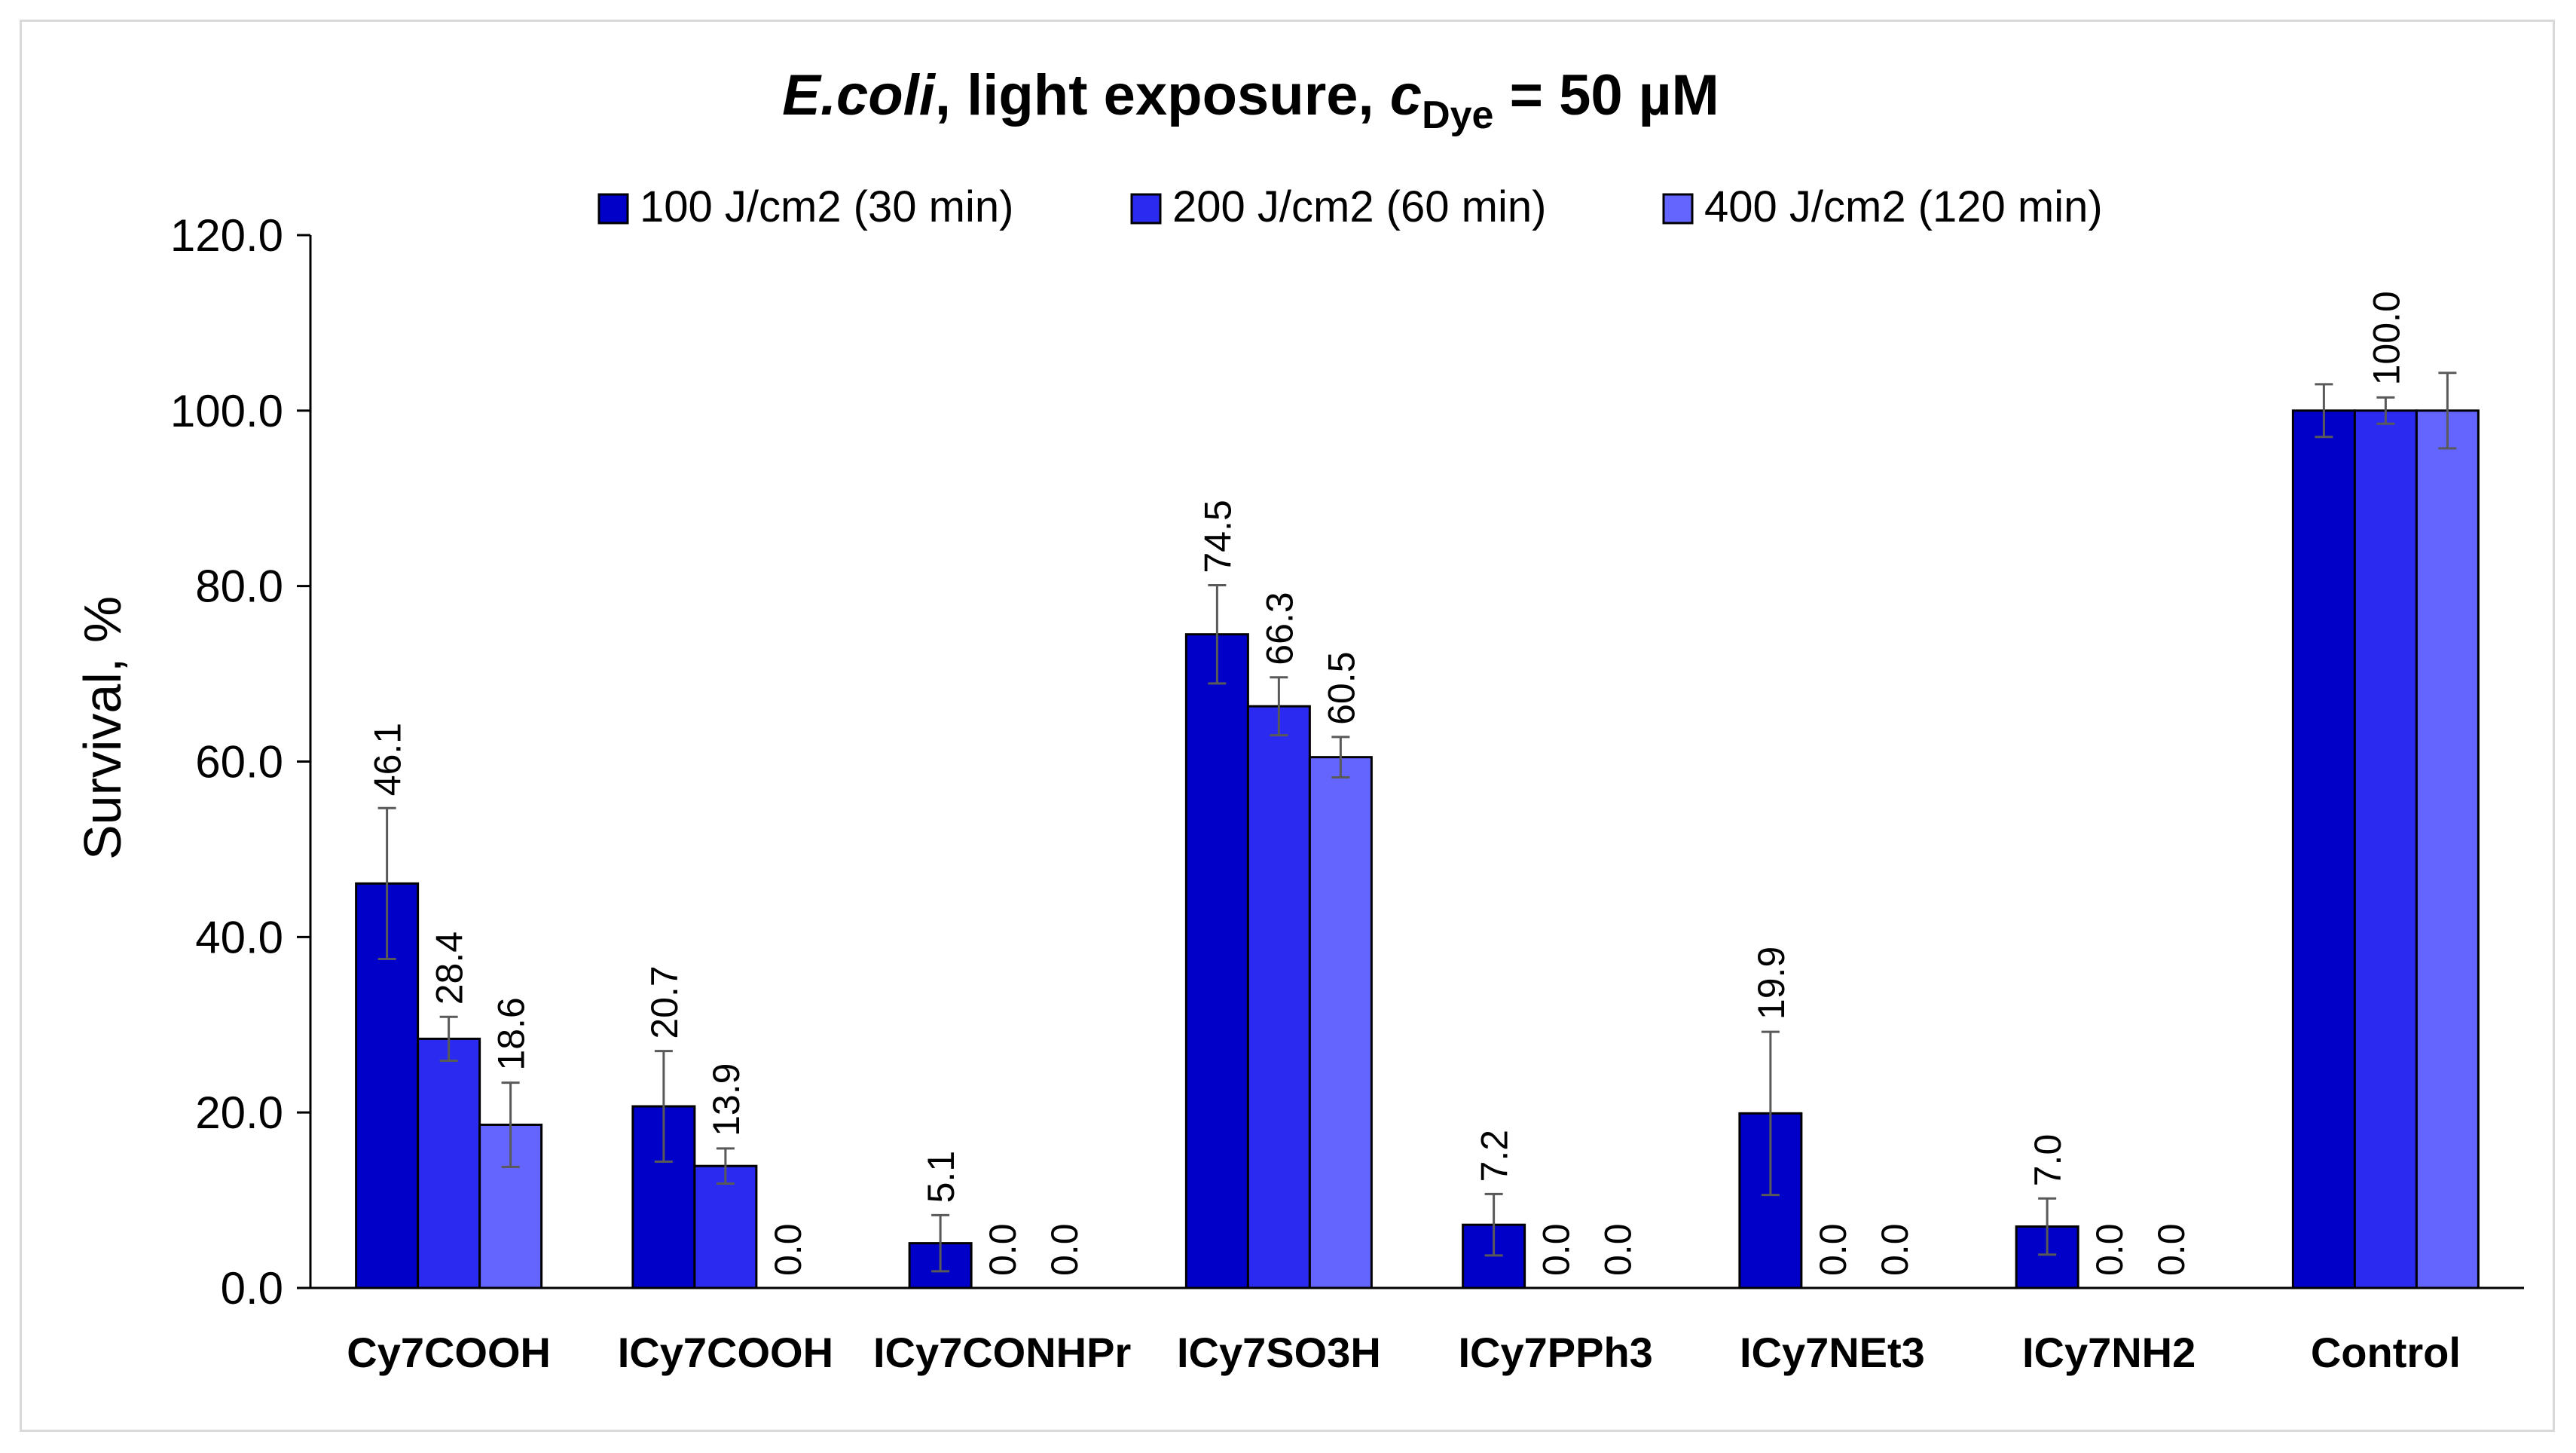  I want to click on title-rest: , light exposure,, so click(1162, 95).